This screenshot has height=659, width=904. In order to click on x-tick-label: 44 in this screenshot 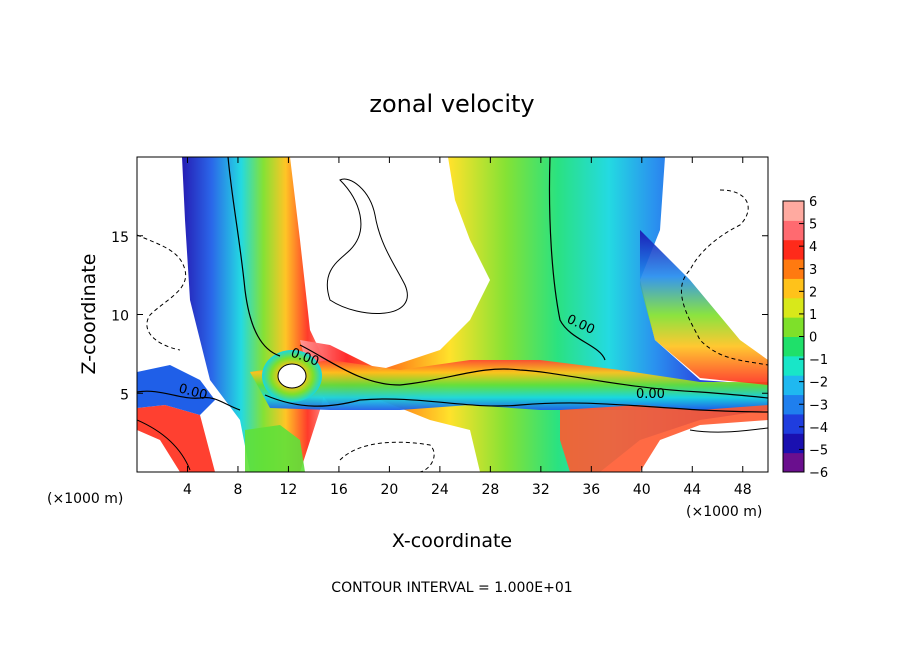, I will do `click(692, 490)`.